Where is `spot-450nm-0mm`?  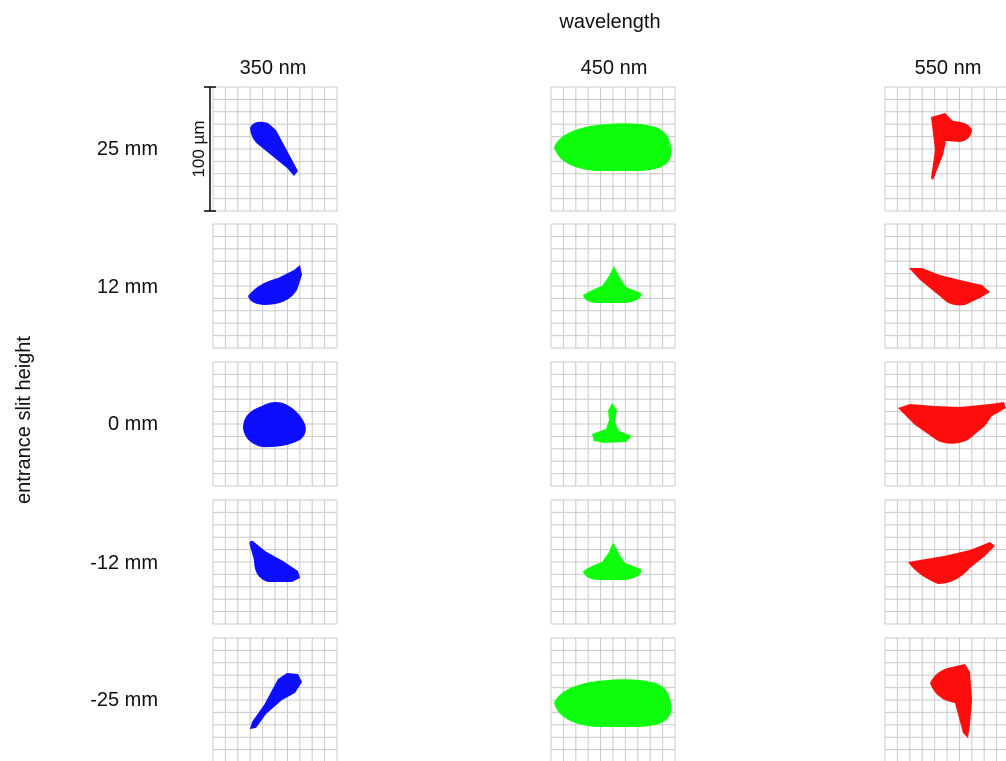
spot-450nm-0mm is located at coordinates (612, 423).